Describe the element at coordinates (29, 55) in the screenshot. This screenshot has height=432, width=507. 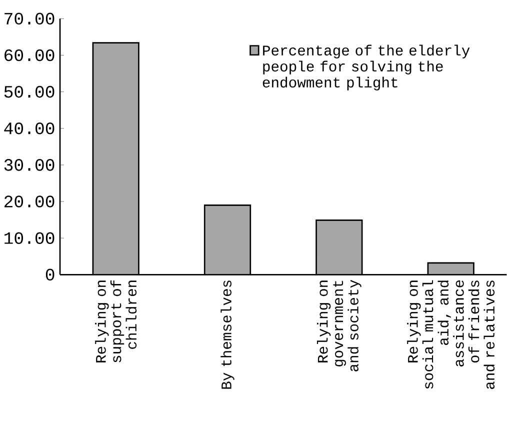
I see `y-tick-label: 60.00` at that location.